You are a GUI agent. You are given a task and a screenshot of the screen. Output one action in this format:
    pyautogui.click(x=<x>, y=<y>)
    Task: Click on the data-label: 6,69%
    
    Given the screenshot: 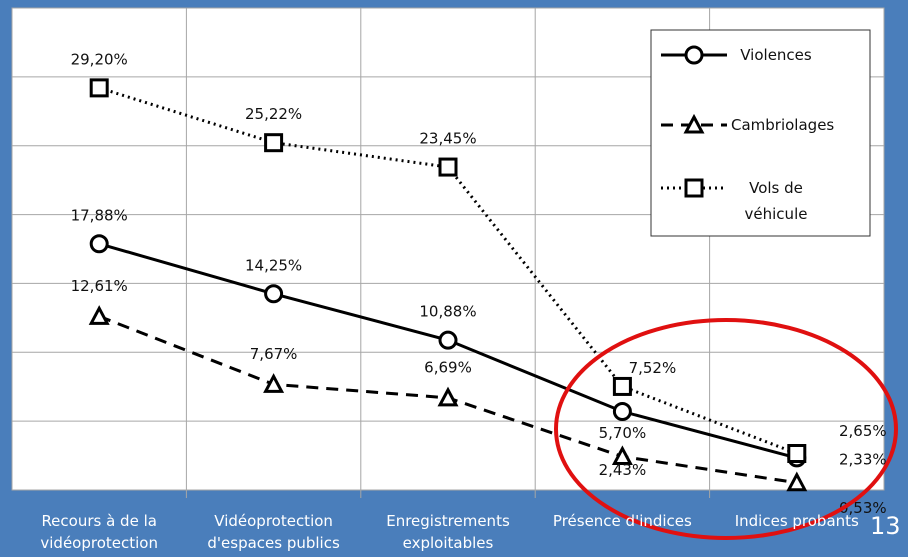 What is the action you would take?
    pyautogui.click(x=448, y=367)
    